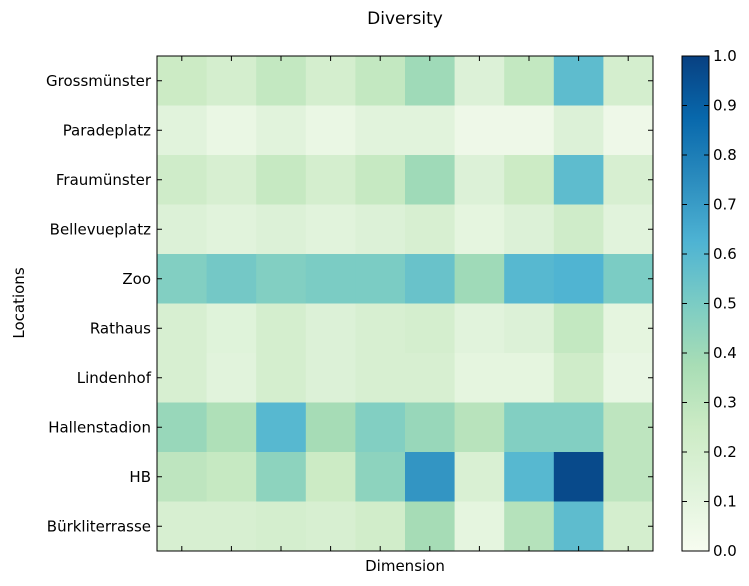  What do you see at coordinates (725, 304) in the screenshot?
I see `colorbar-tick-label: 0.5` at bounding box center [725, 304].